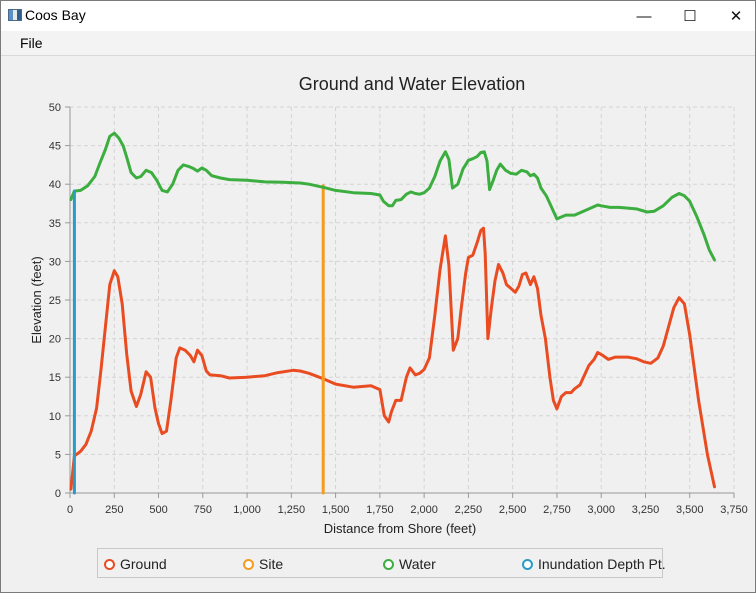 The height and width of the screenshot is (593, 756). I want to click on minimize-button: —, so click(644, 16).